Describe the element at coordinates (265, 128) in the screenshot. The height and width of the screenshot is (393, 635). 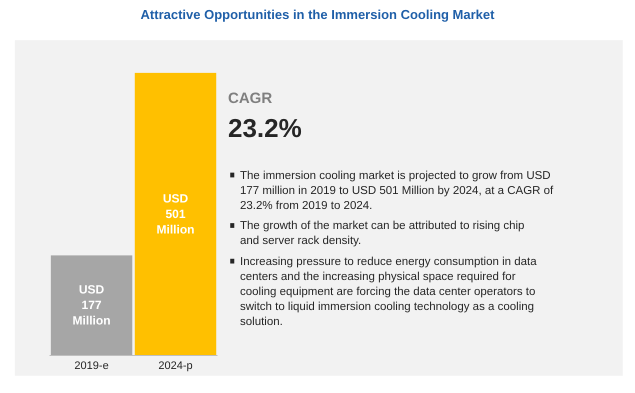
I see `text: 23.2%` at that location.